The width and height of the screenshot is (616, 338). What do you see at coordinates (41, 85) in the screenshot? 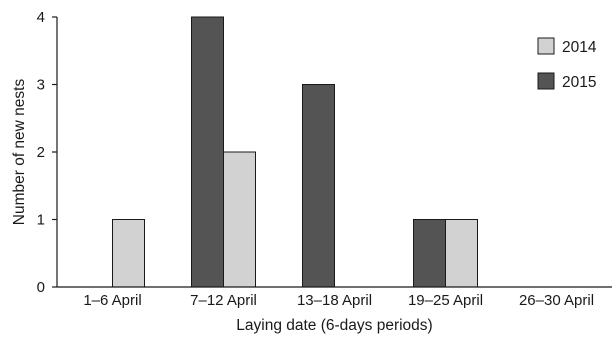
I see `y-tick-label: 3` at bounding box center [41, 85].